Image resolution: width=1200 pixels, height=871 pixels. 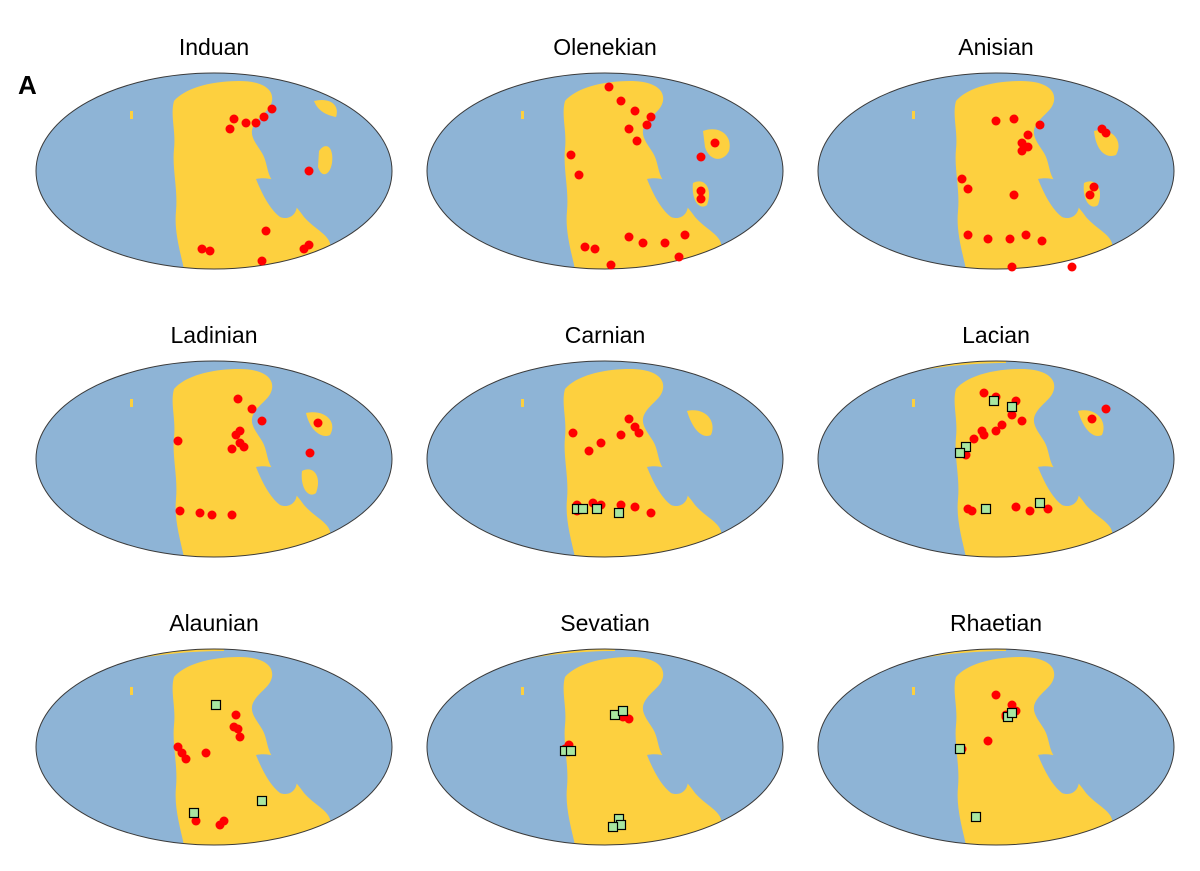 What do you see at coordinates (605, 335) in the screenshot?
I see `map-title: Carnian` at bounding box center [605, 335].